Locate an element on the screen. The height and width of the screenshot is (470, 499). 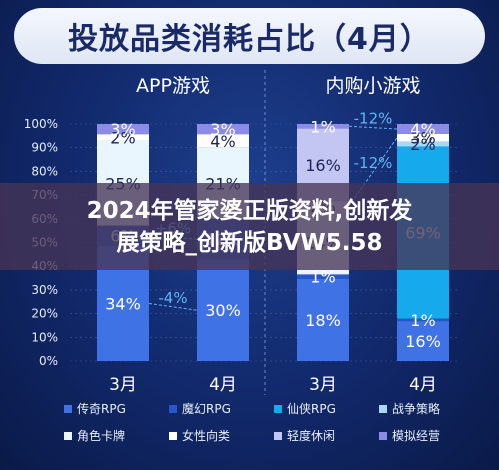
legend-label: 仙侠RPG is located at coordinates (311, 409).